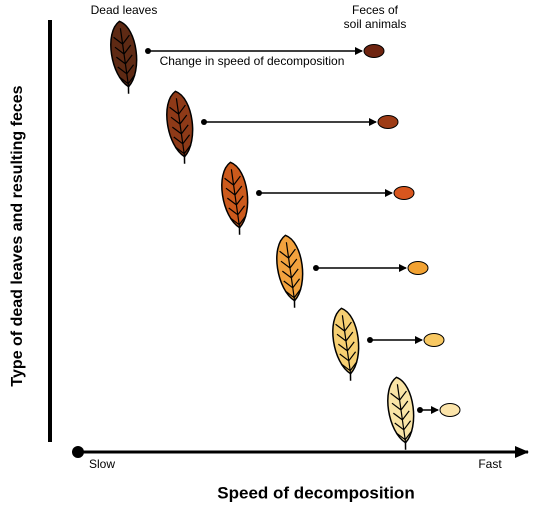 The width and height of the screenshot is (536, 508). Describe the element at coordinates (375, 10) in the screenshot. I see `feces-label: Feces of` at that location.